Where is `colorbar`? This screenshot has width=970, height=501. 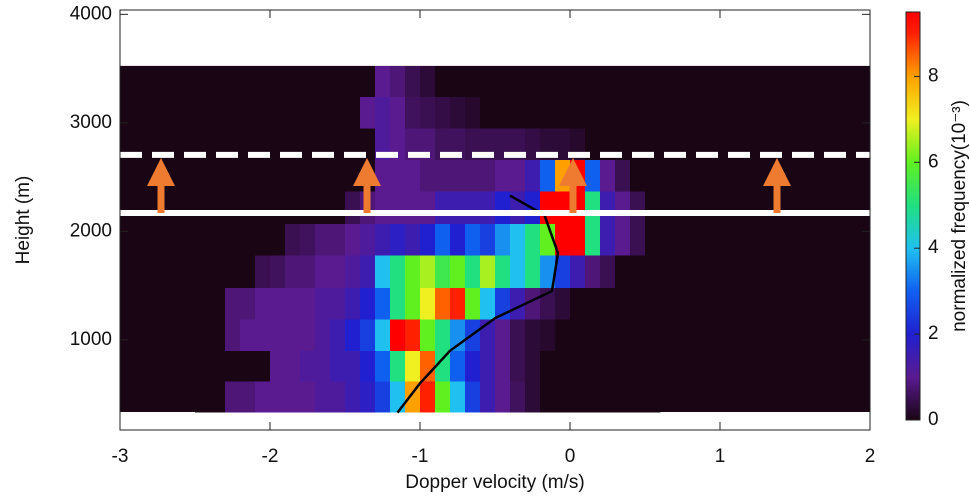
colorbar is located at coordinates (913, 216).